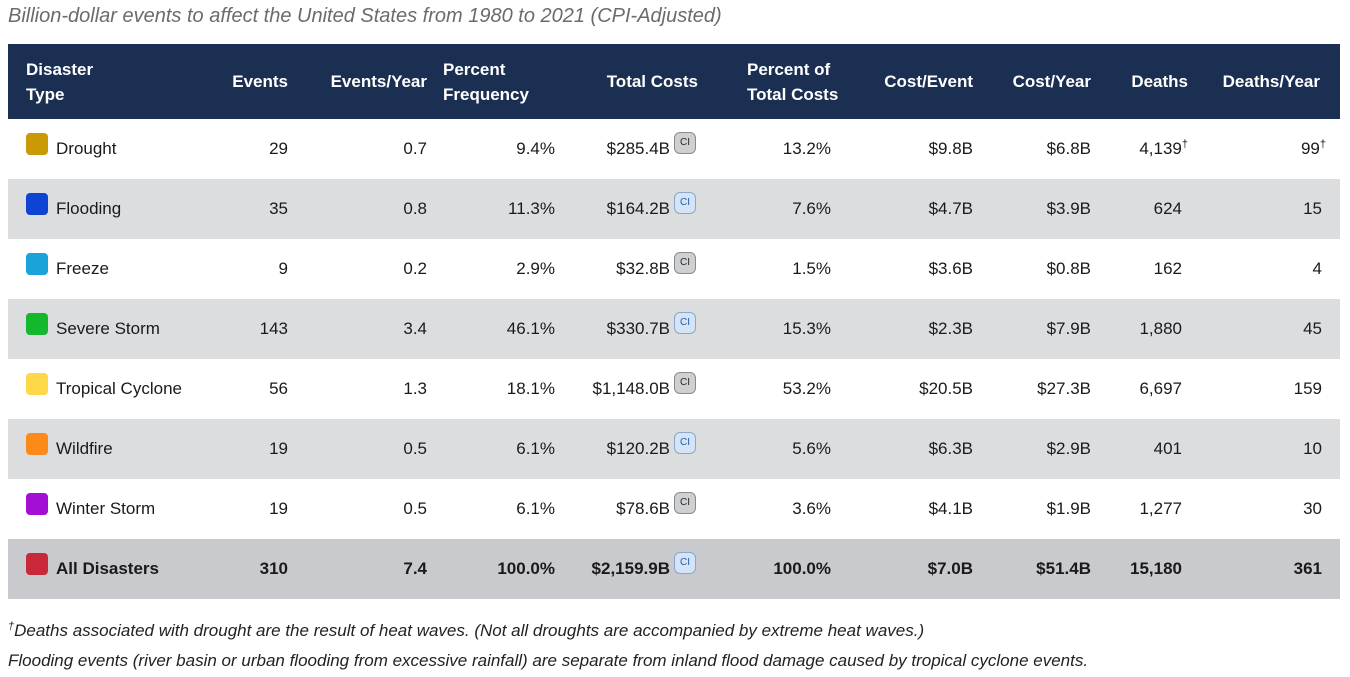 The image size is (1350, 677). I want to click on percent-total-costs-cell-value: 15.3%, so click(806, 328).